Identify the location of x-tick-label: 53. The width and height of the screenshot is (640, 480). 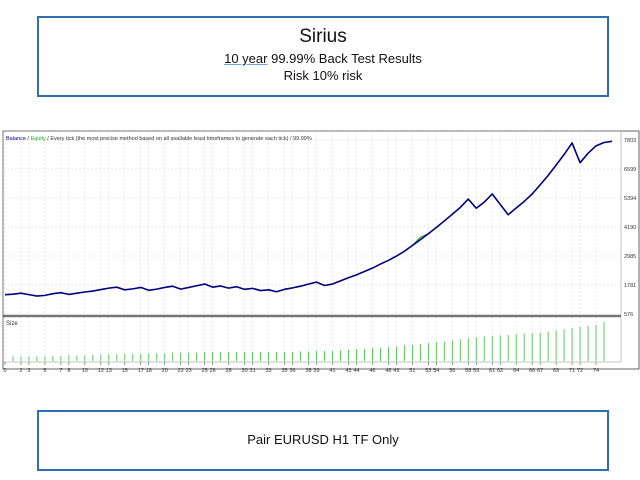
(428, 371).